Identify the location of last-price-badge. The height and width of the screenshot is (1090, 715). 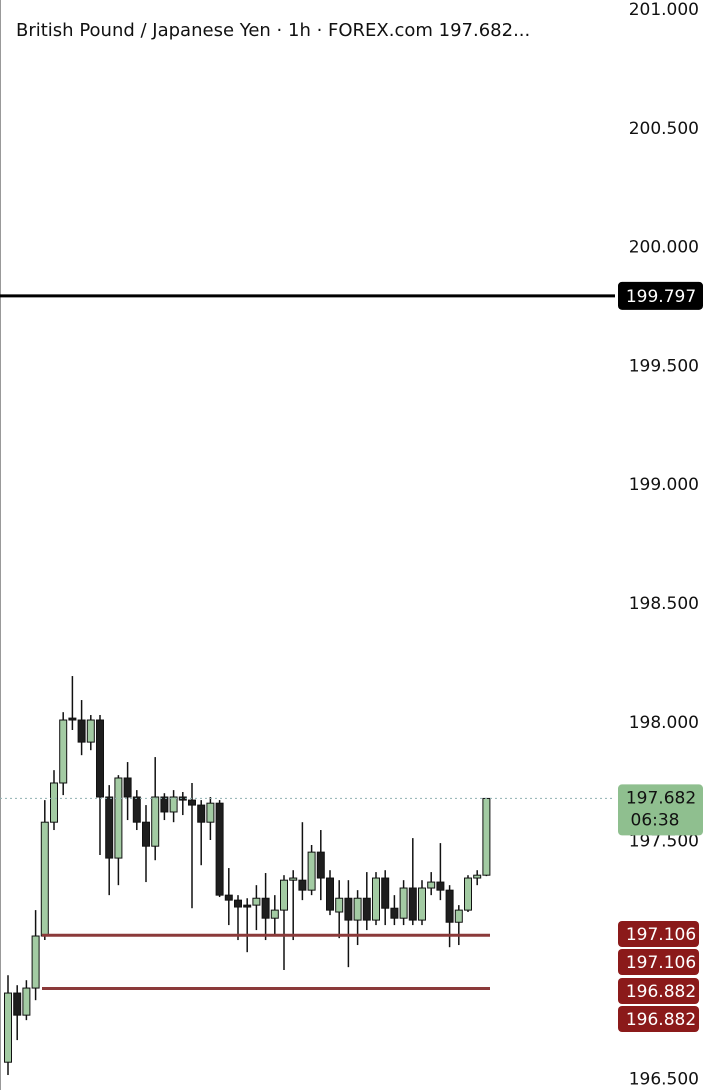
(660, 810).